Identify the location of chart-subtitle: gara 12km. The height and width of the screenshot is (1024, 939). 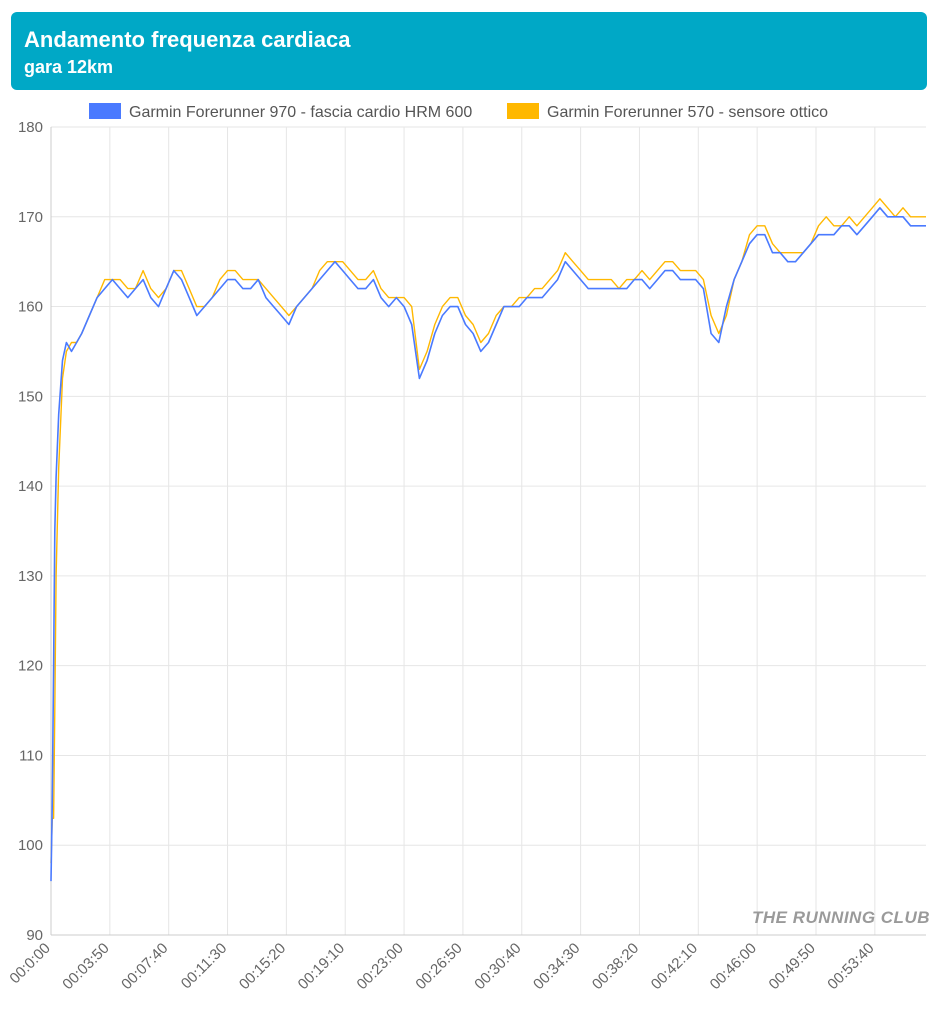
(69, 67).